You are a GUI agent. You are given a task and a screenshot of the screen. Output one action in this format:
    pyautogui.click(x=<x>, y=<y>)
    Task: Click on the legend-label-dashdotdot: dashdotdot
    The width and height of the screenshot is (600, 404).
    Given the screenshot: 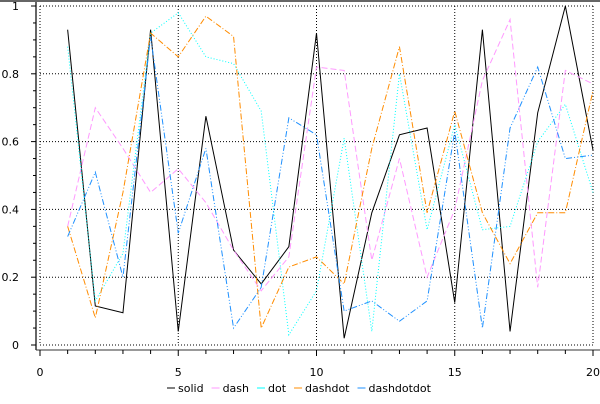 What is the action you would take?
    pyautogui.click(x=399, y=388)
    